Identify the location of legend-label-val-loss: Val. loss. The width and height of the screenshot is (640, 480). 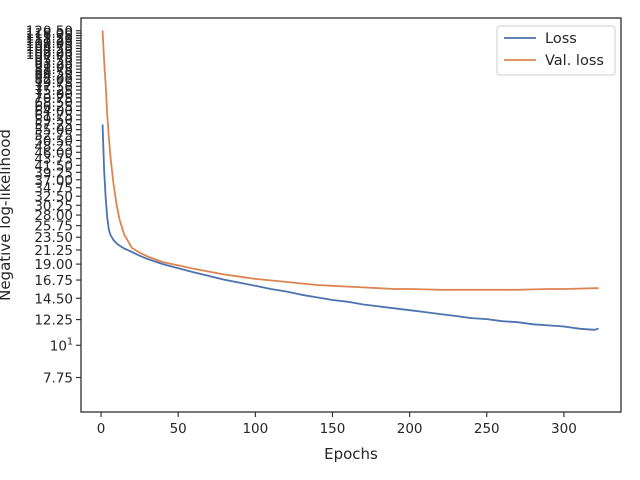
(574, 61).